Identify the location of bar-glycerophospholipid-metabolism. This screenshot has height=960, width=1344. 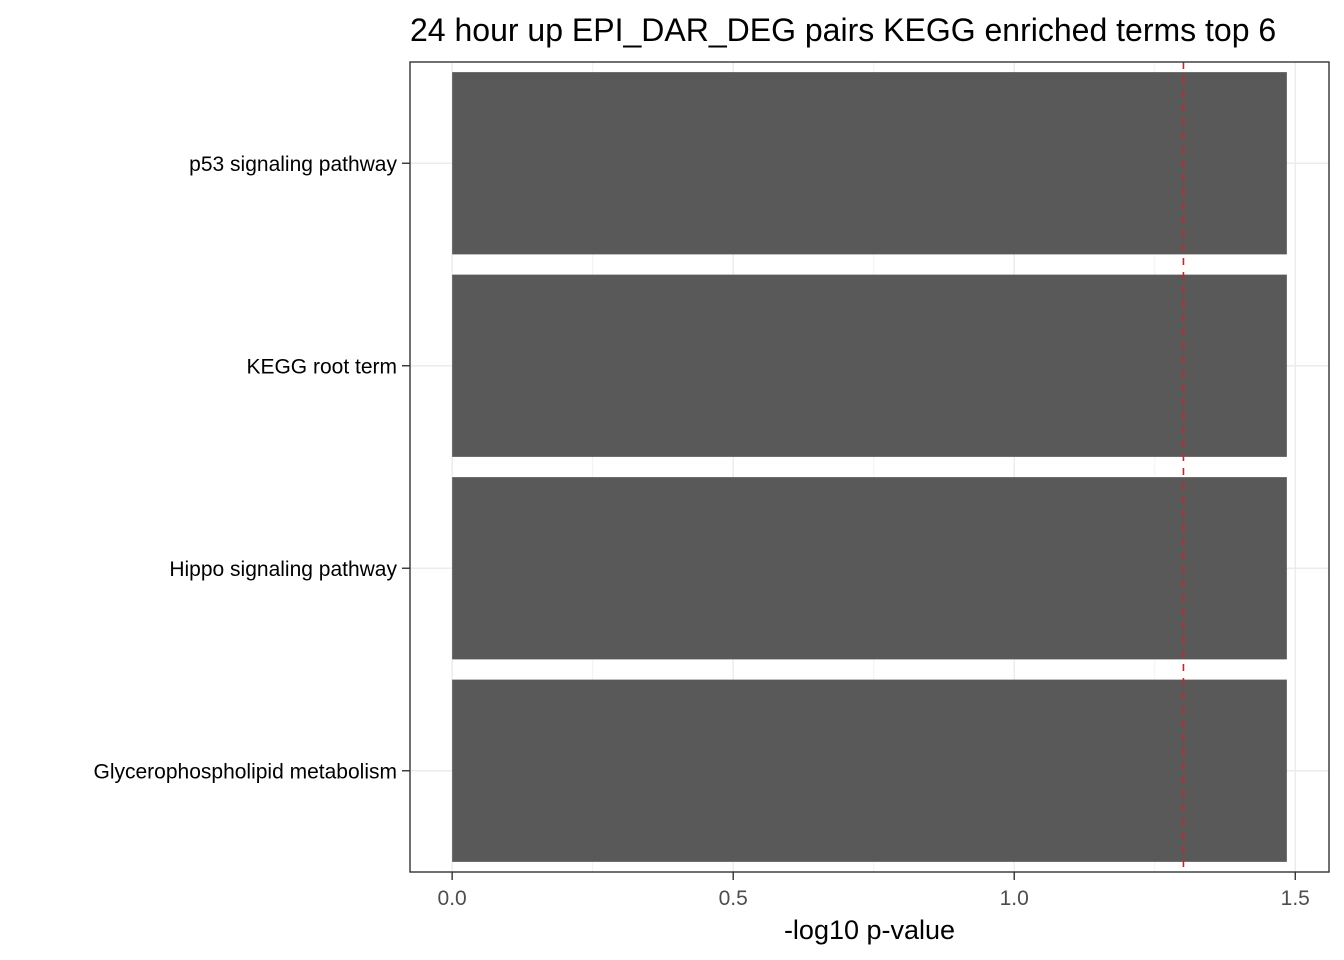
(869, 770).